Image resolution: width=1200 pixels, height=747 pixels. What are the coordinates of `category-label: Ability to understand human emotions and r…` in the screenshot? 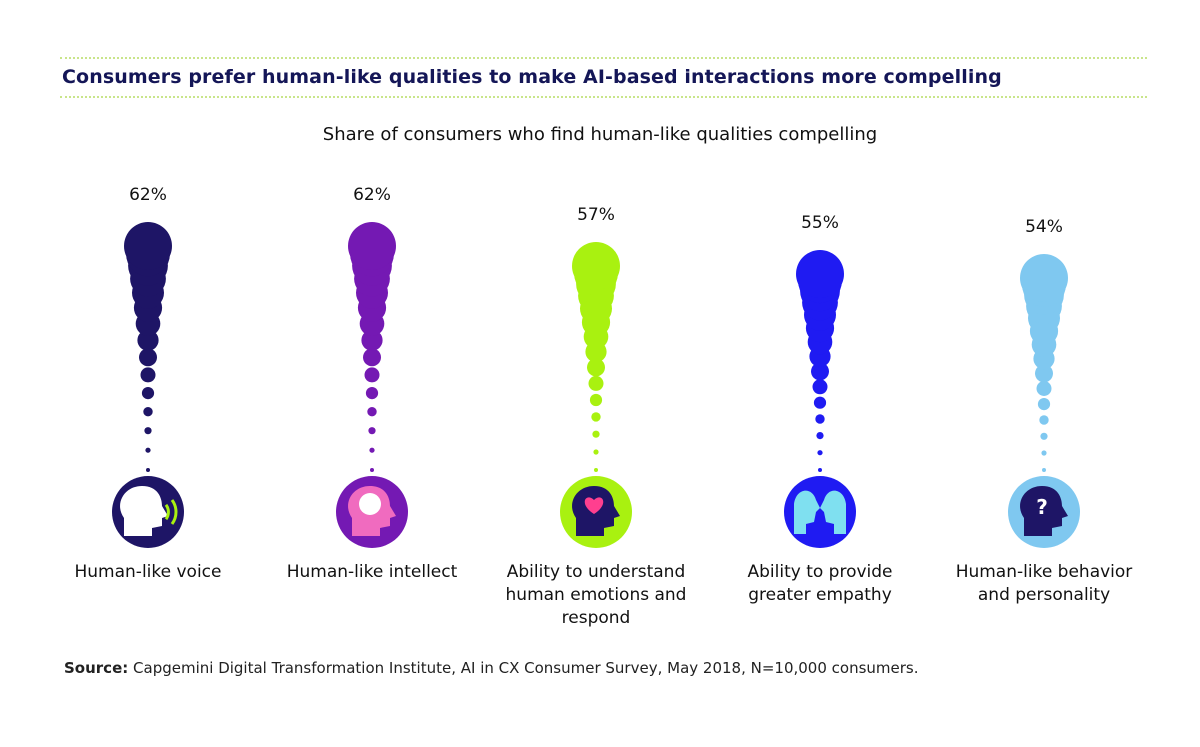 It's located at (596, 595).